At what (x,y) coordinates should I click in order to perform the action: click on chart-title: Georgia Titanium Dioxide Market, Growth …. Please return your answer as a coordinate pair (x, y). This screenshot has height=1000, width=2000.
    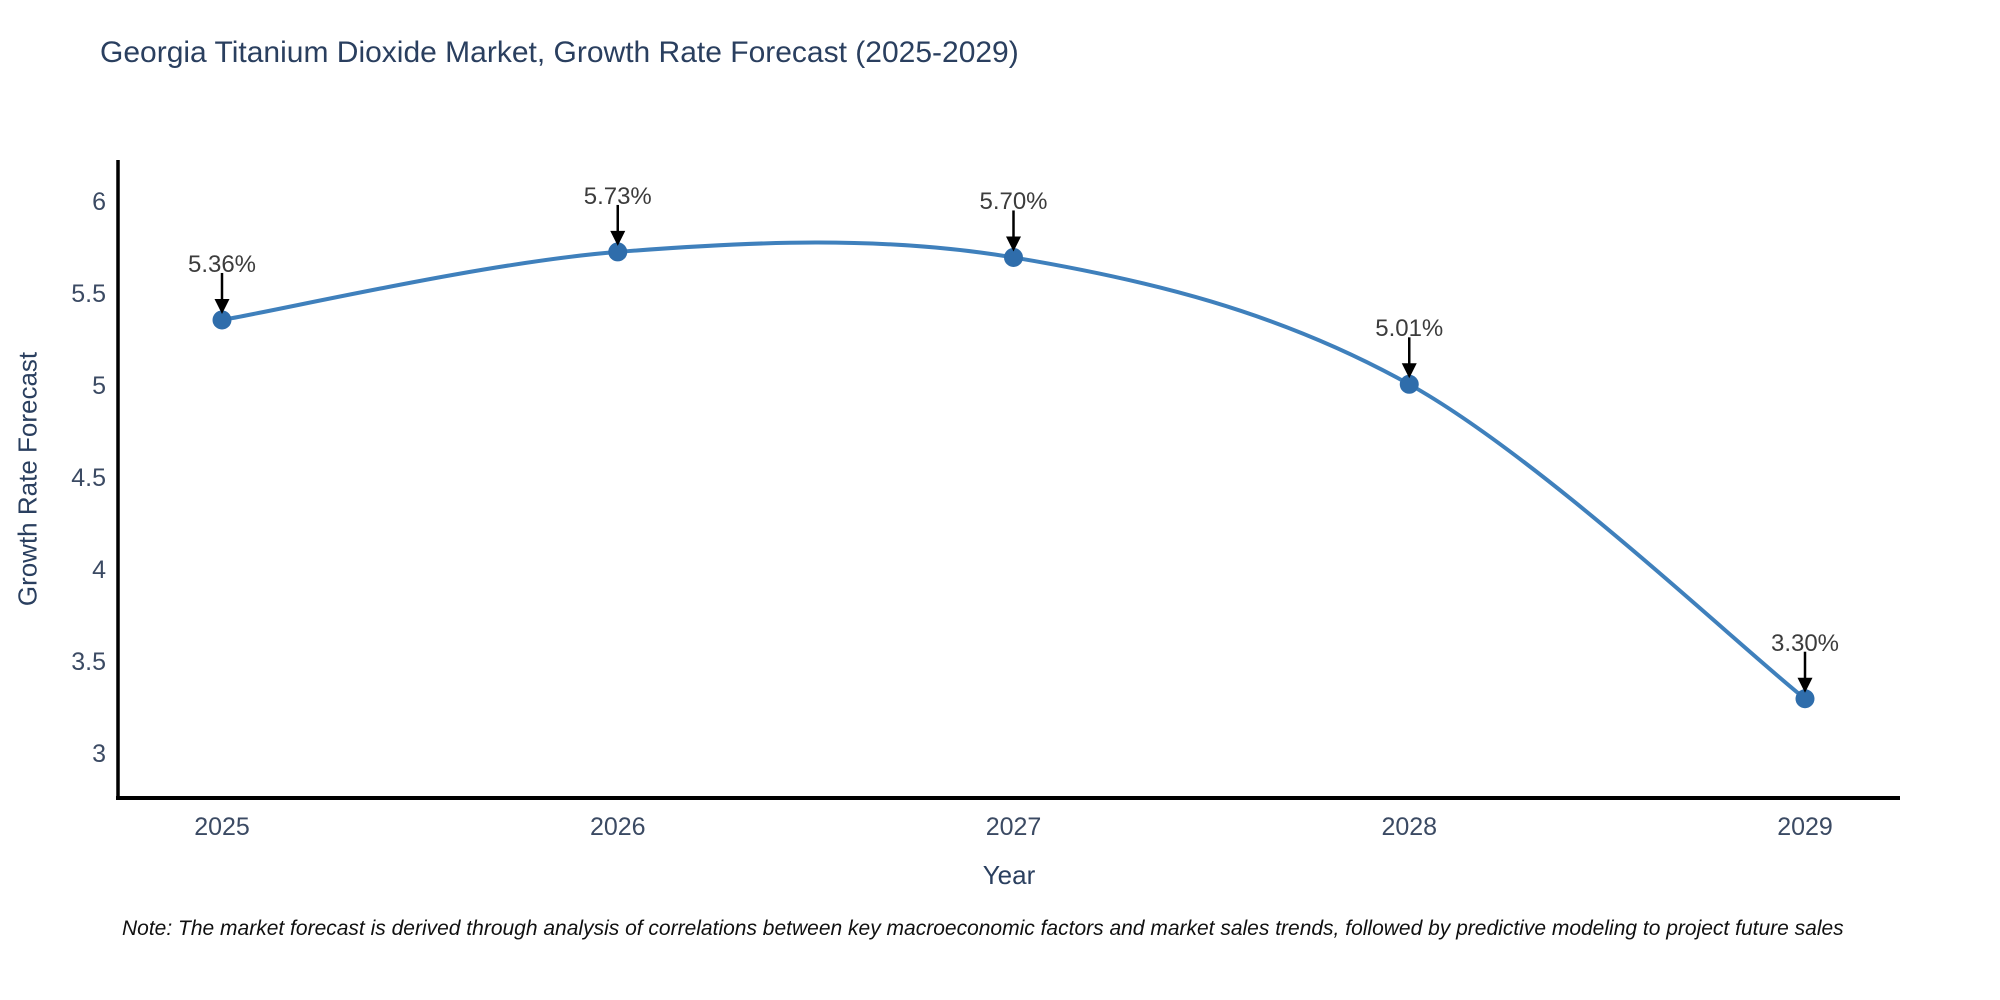
    Looking at the image, I should click on (559, 52).